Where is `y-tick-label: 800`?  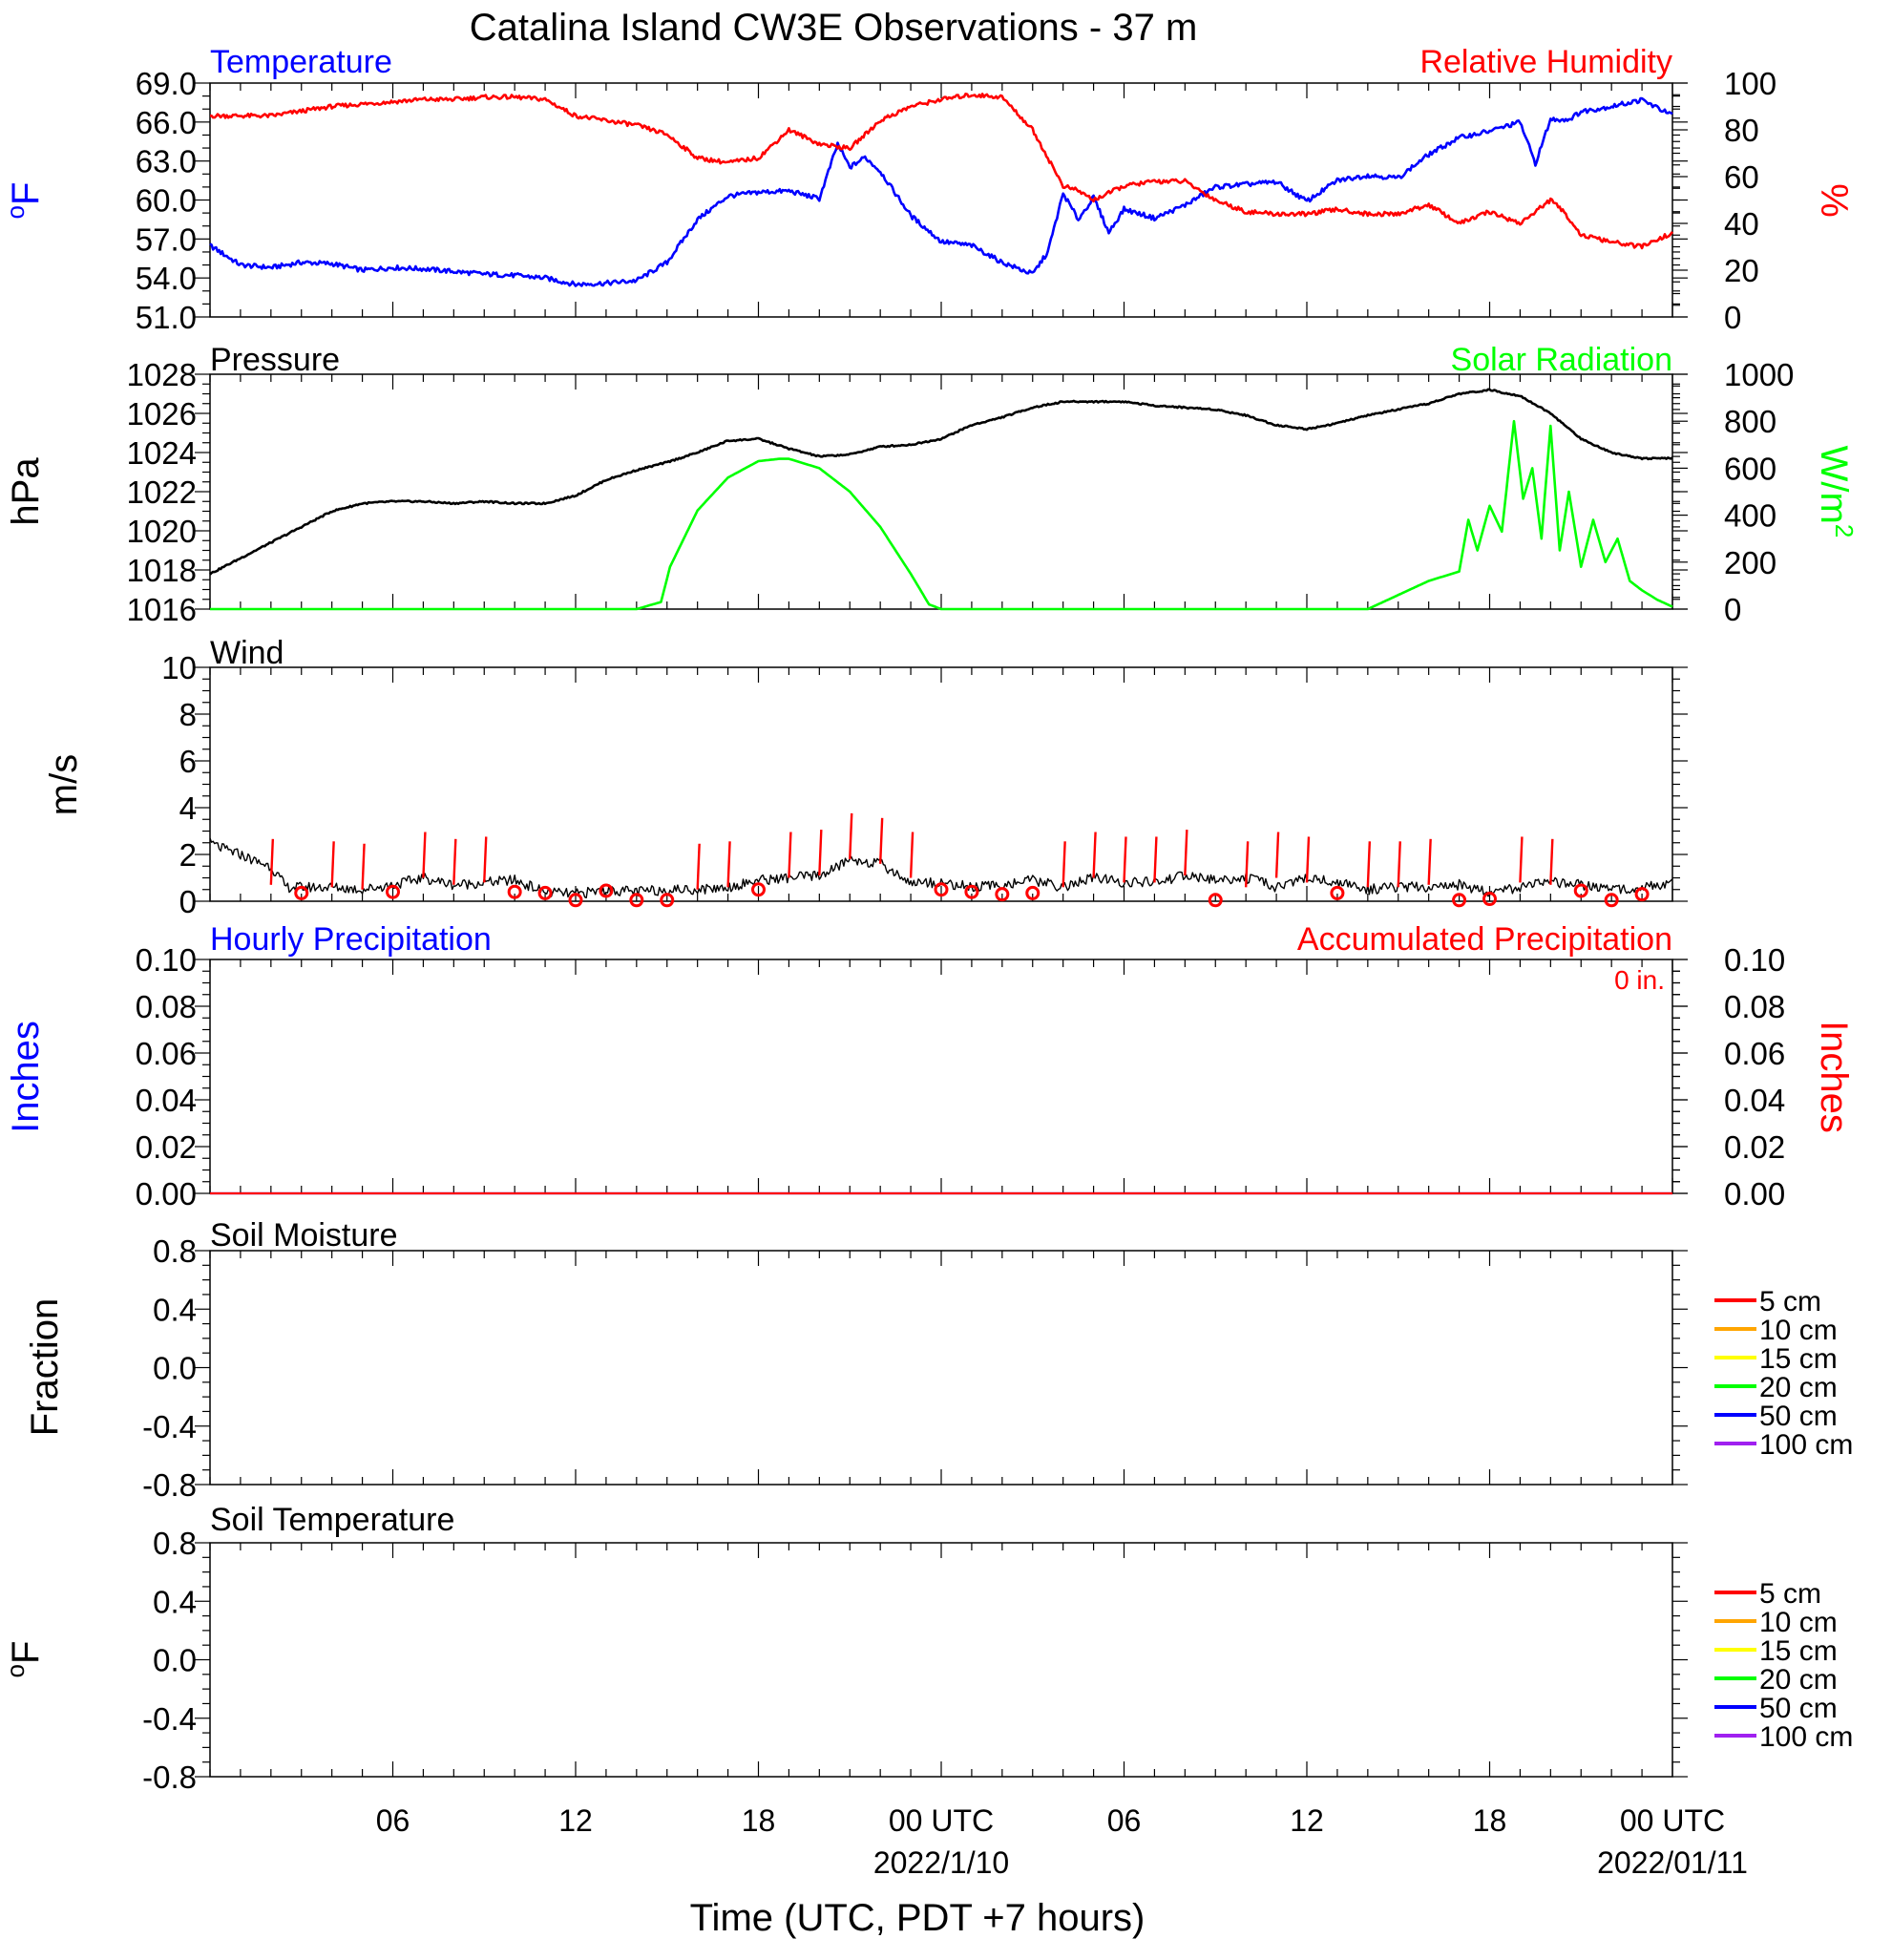
y-tick-label: 800 is located at coordinates (1750, 421).